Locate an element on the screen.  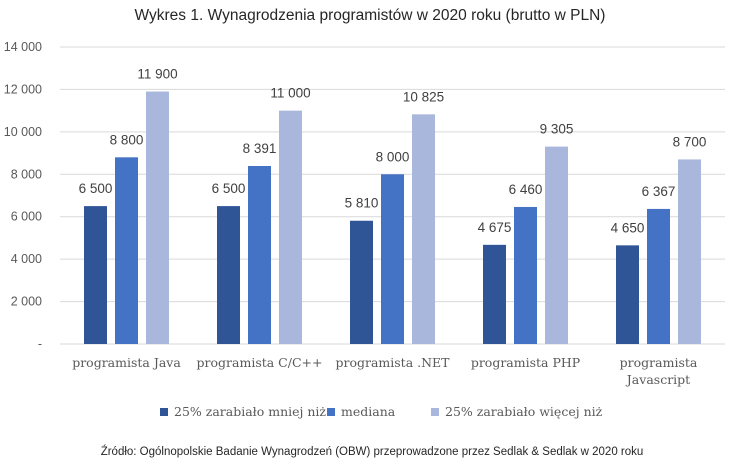
legend-item: 25% zarabiało mniej niż is located at coordinates (243, 411).